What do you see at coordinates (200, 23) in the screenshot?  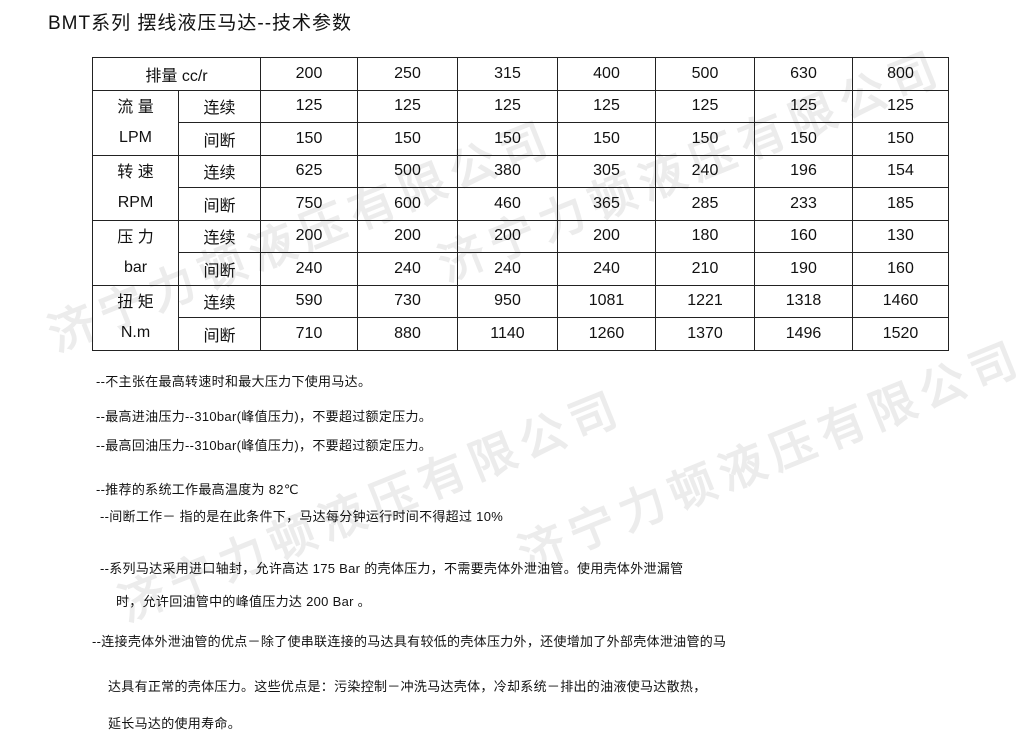 I see `page-title: BMT系列 摆线液压马达--技术参数` at bounding box center [200, 23].